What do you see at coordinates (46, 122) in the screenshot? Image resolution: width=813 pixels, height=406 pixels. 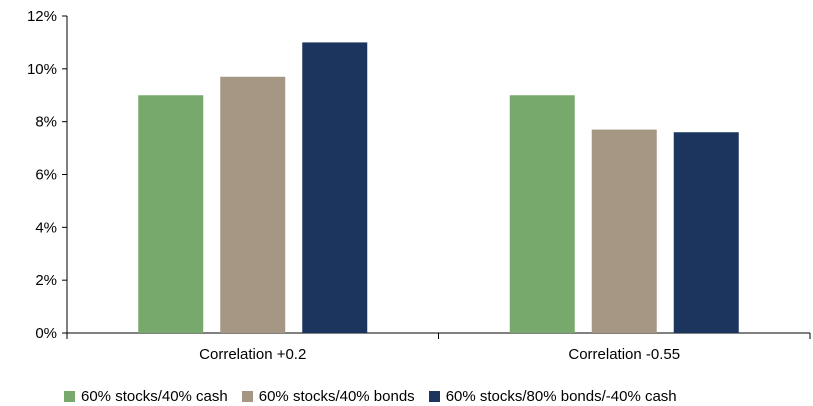 I see `y-tick-label: 8%` at bounding box center [46, 122].